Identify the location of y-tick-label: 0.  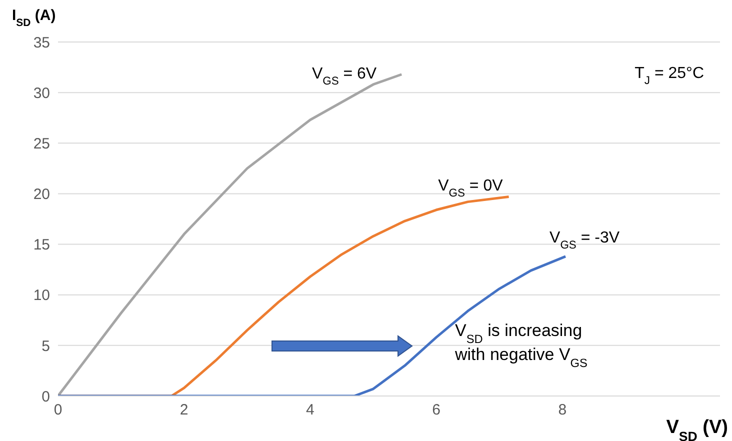
(46, 397).